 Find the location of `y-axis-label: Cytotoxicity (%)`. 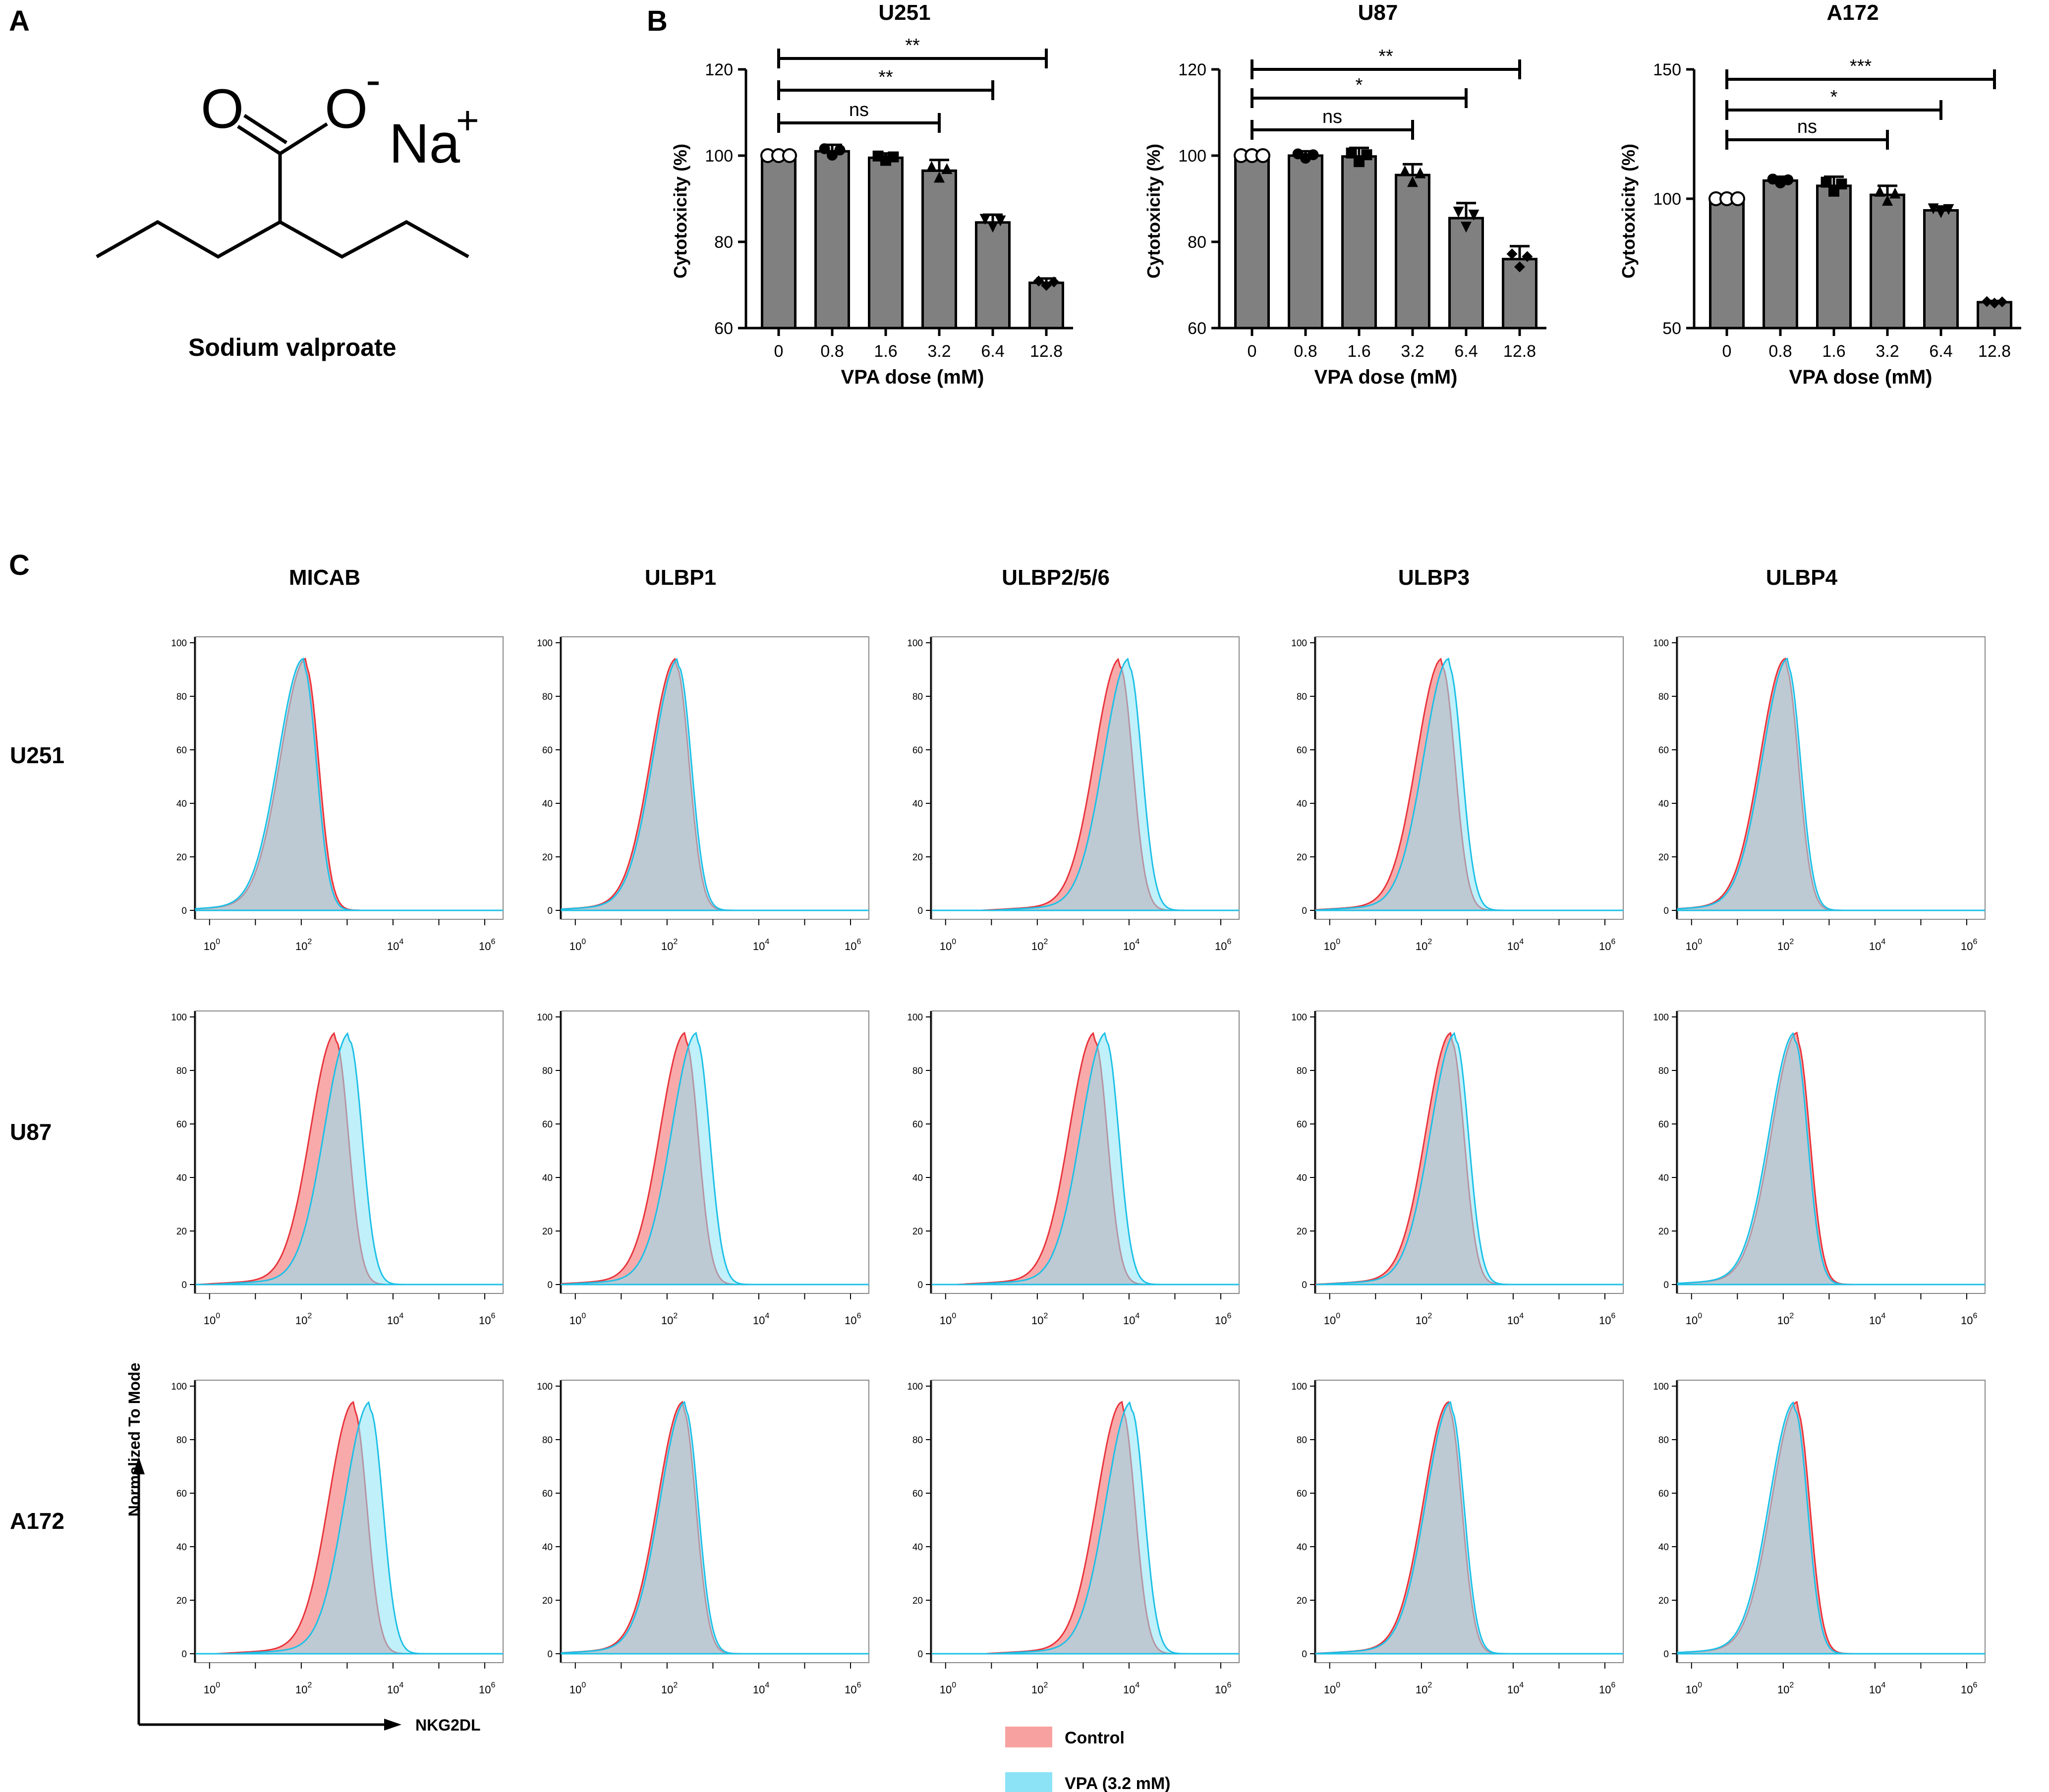

y-axis-label: Cytotoxicity (%) is located at coordinates (1628, 211).